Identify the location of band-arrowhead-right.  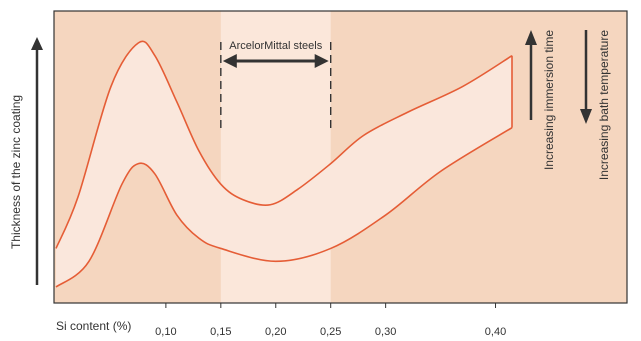
(321, 61).